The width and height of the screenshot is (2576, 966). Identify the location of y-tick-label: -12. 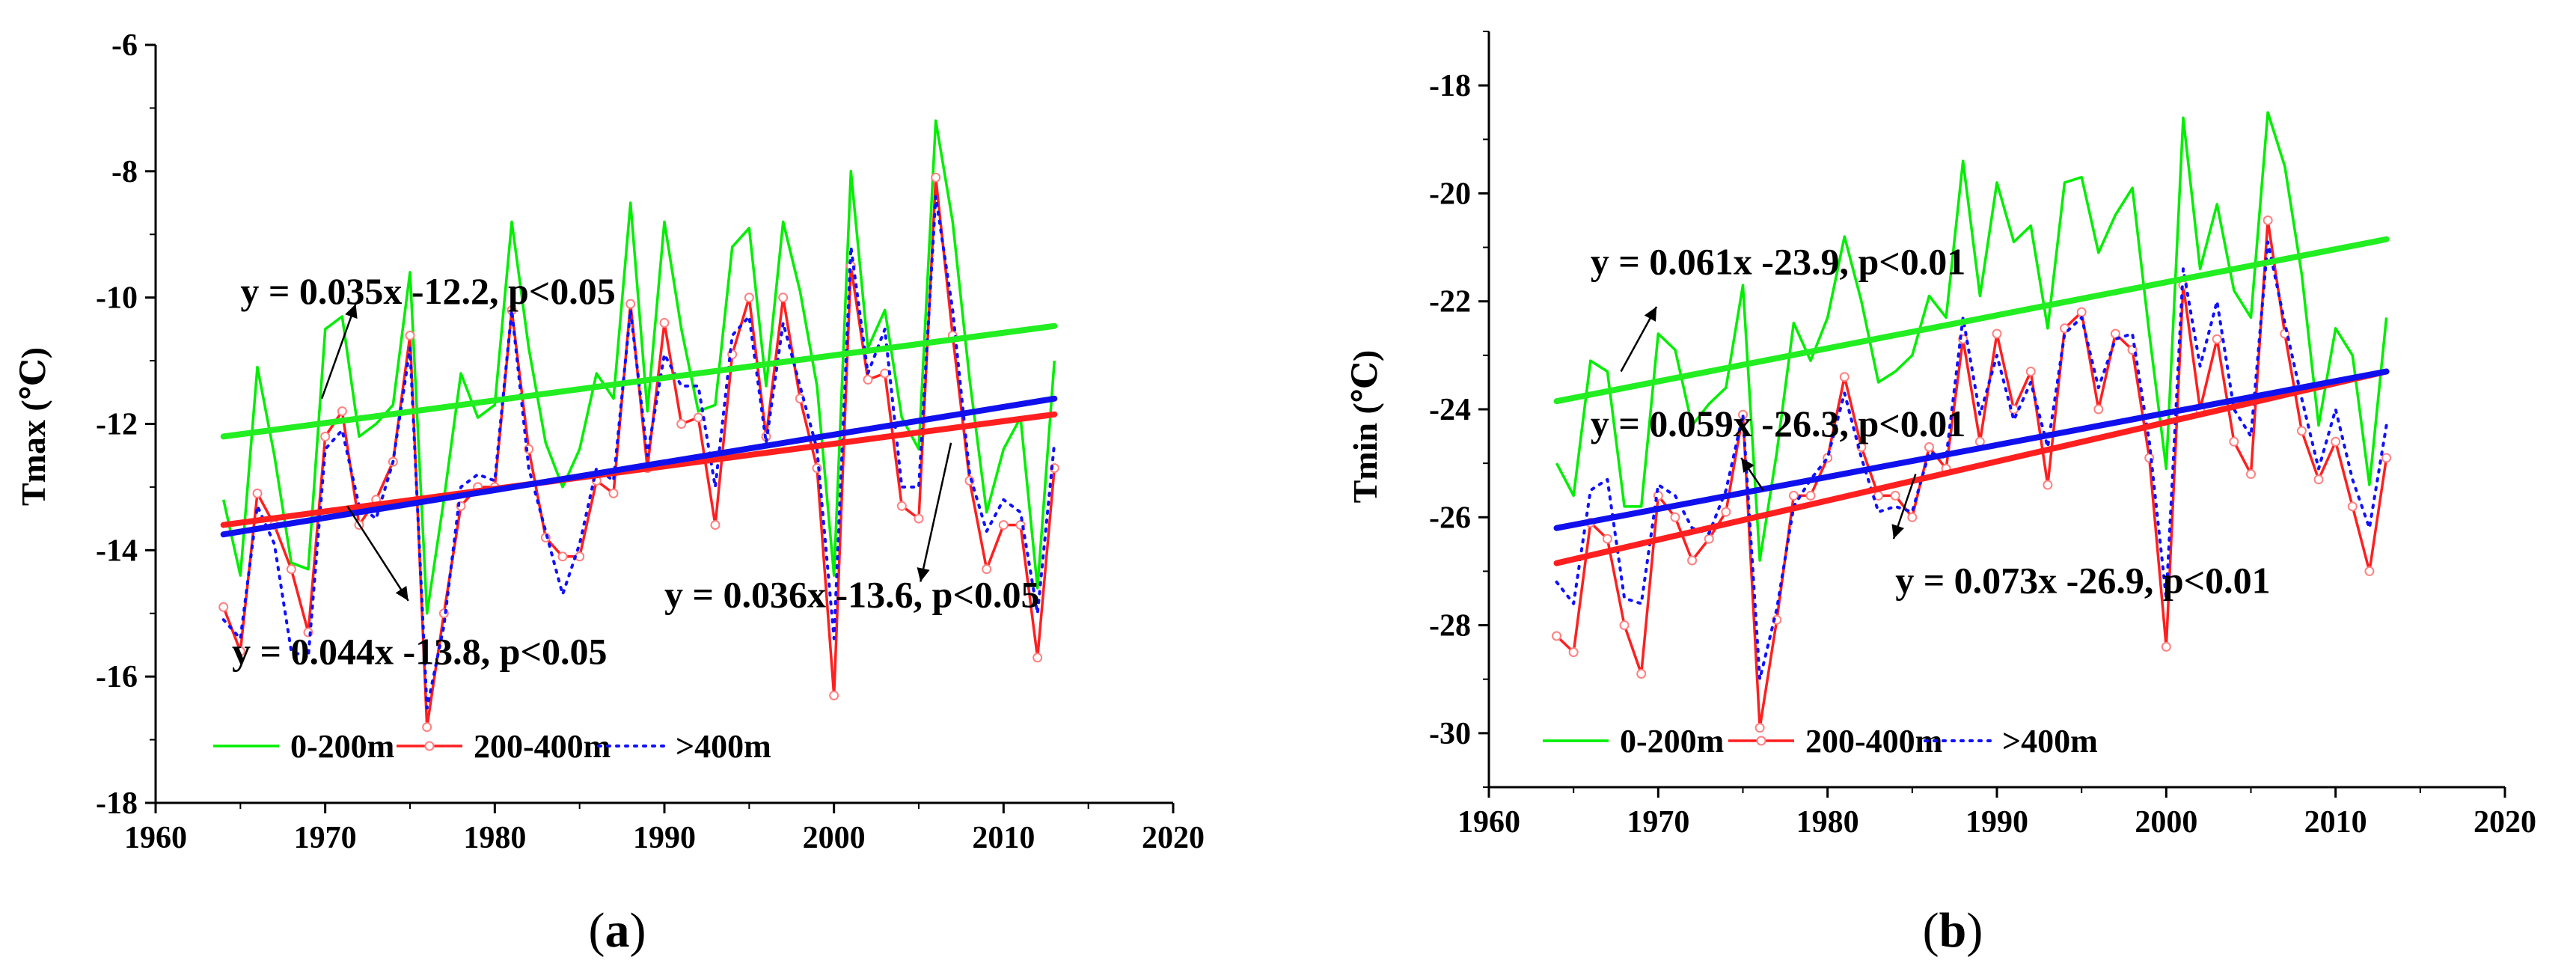
(117, 425).